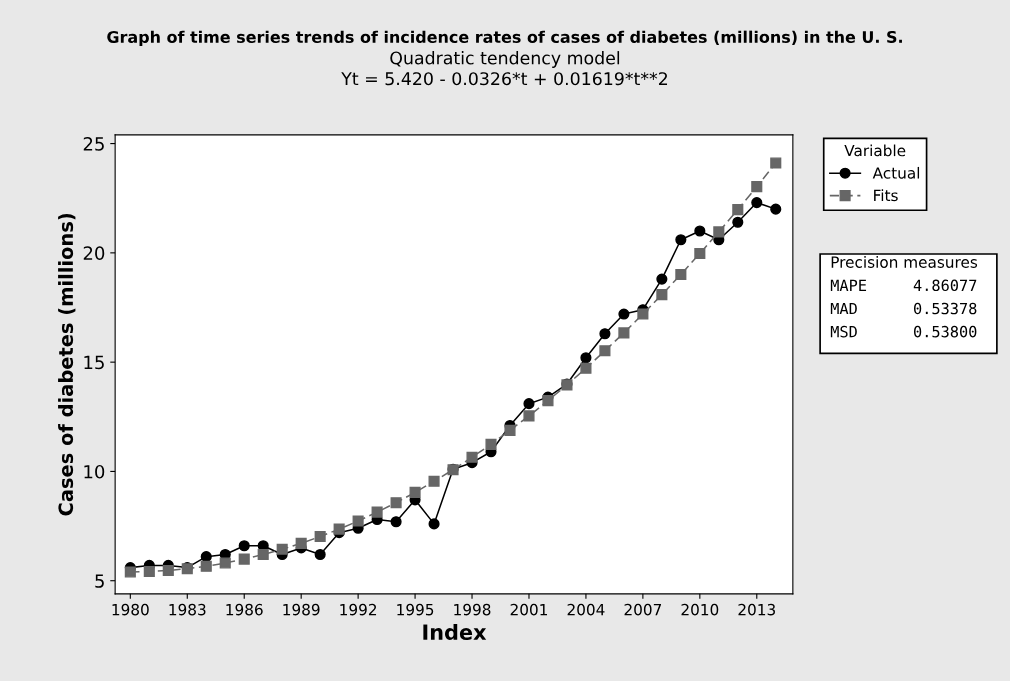  What do you see at coordinates (886, 195) in the screenshot?
I see `legend-label: Fits` at bounding box center [886, 195].